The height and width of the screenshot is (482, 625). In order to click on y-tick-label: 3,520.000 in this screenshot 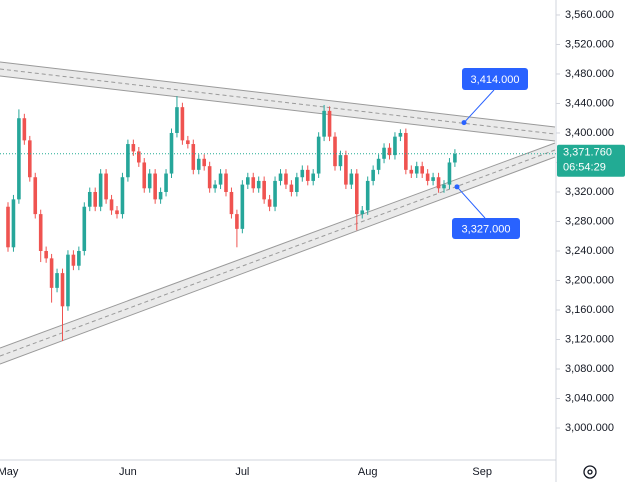, I will do `click(589, 44)`.